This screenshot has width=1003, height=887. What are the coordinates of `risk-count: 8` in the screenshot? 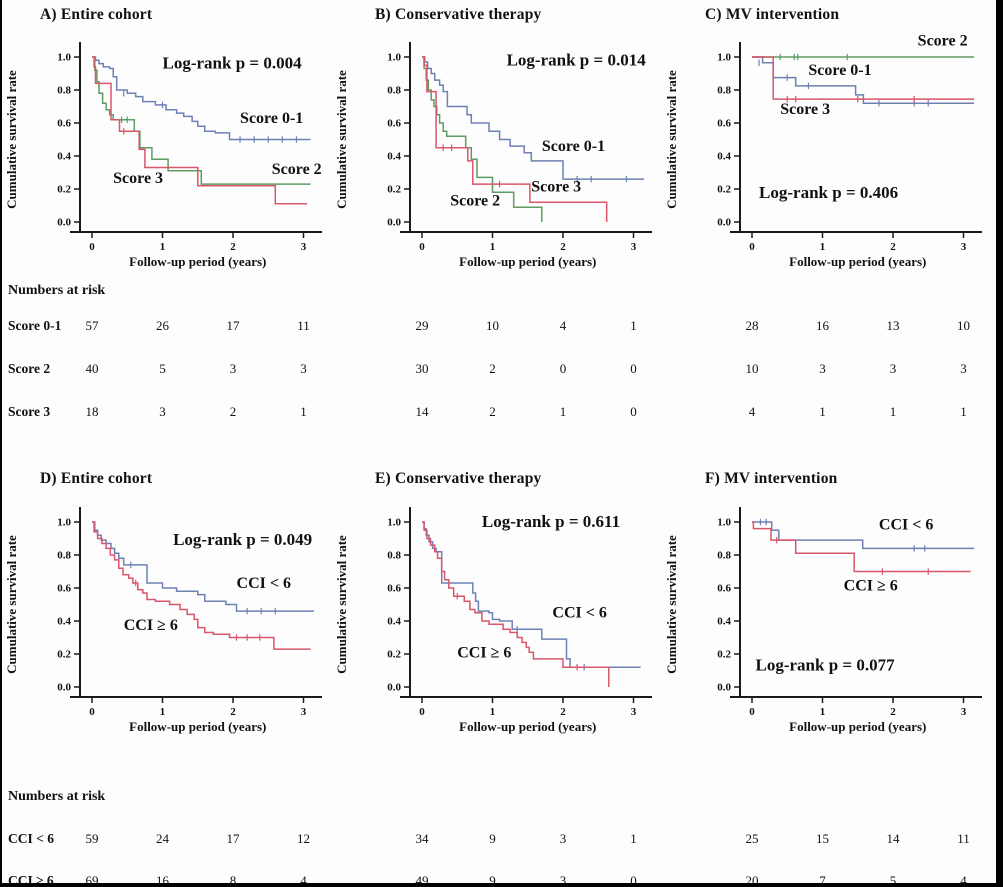 It's located at (233, 880).